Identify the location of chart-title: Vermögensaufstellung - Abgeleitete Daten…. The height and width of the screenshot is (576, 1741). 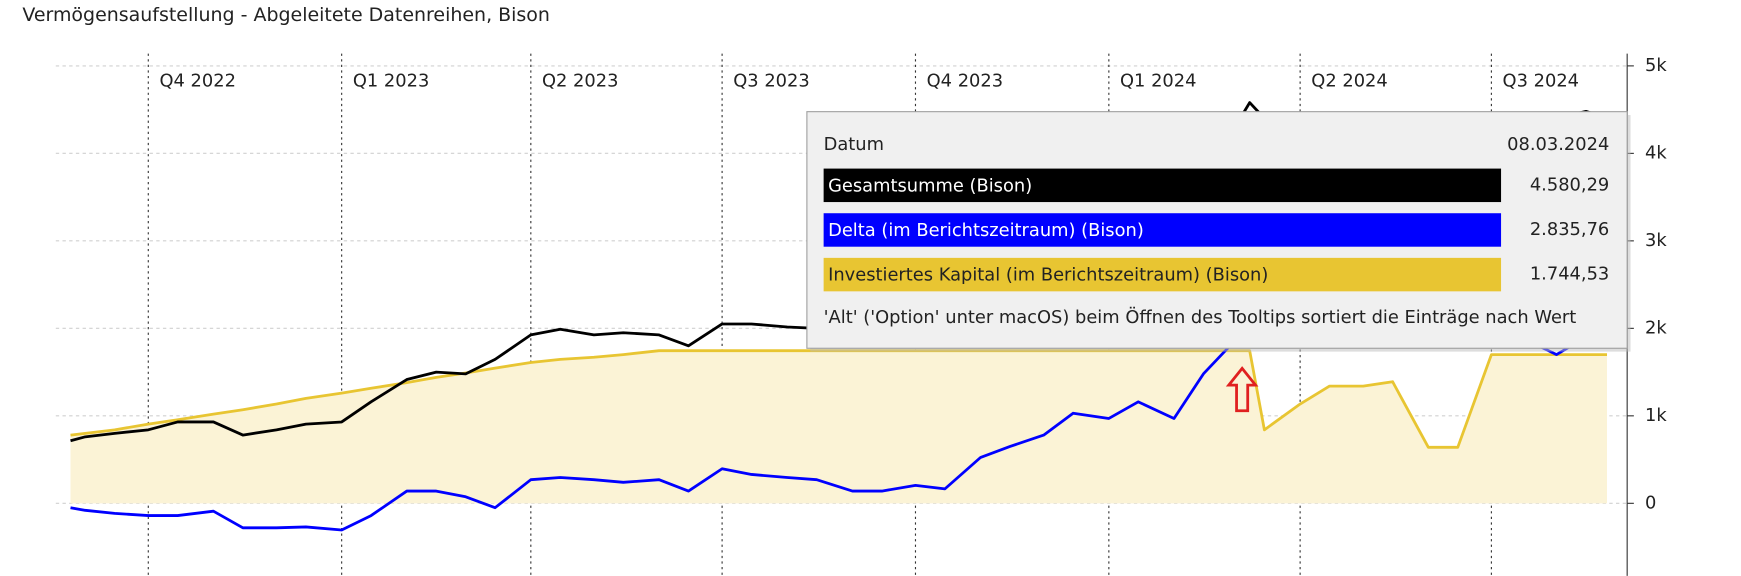
(286, 15).